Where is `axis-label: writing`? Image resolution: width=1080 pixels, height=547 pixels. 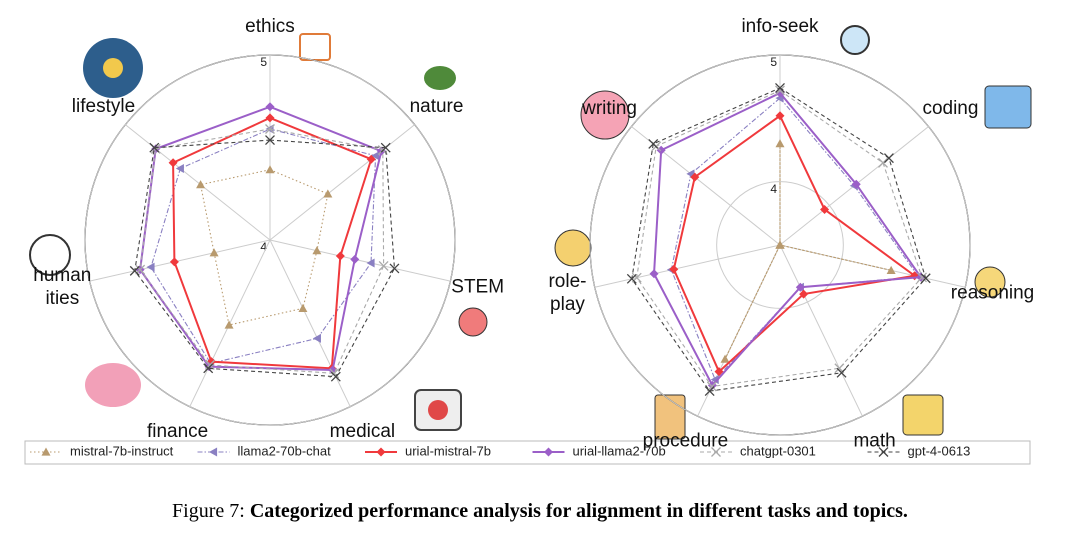
axis-label: writing is located at coordinates (609, 108).